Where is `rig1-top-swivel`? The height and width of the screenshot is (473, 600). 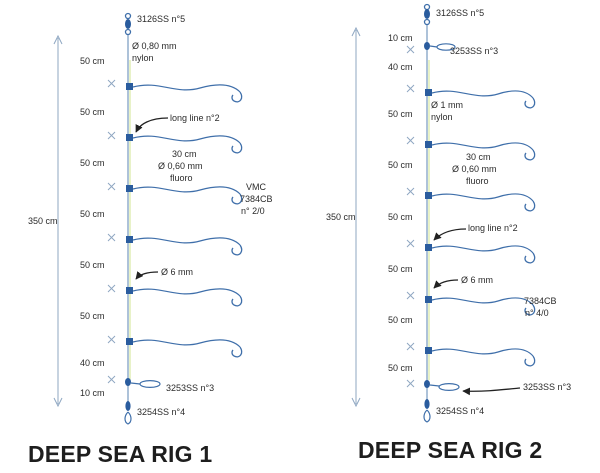
rig1-top-swivel is located at coordinates (128, 24).